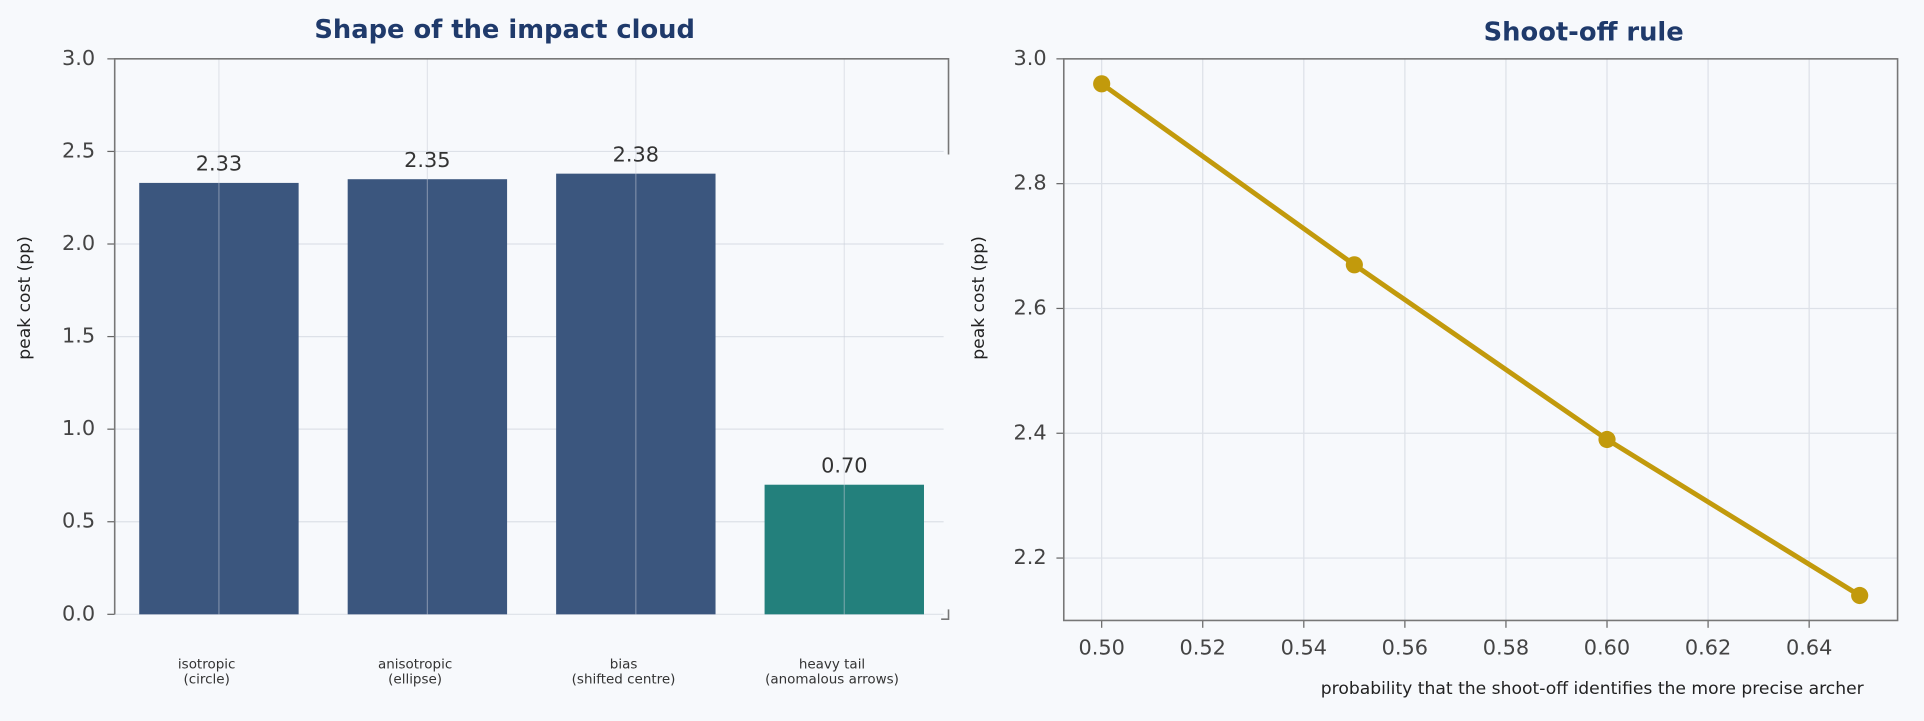  Describe the element at coordinates (1029, 432) in the screenshot. I see `y-tick-label: 2.4` at that location.